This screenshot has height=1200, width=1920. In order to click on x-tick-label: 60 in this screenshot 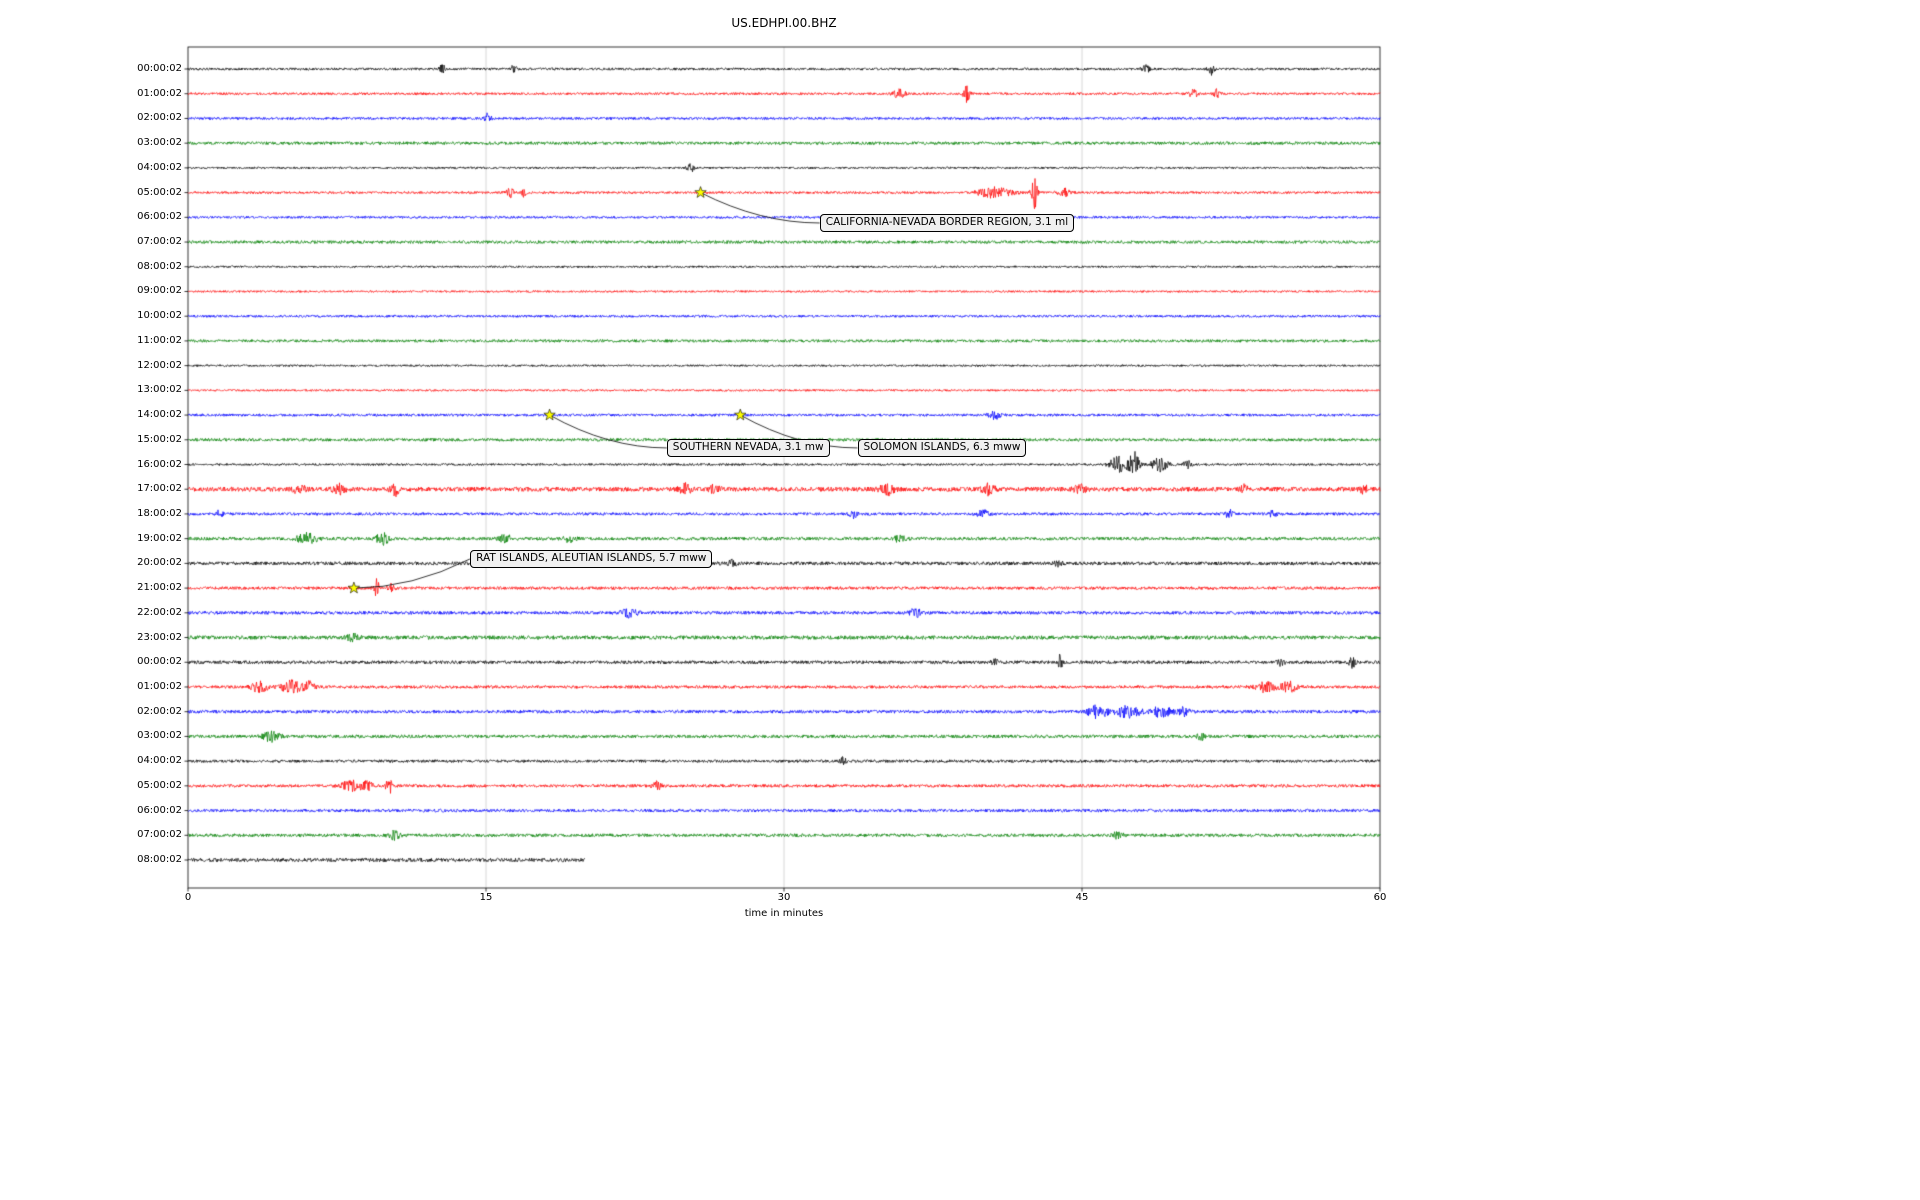, I will do `click(1380, 897)`.